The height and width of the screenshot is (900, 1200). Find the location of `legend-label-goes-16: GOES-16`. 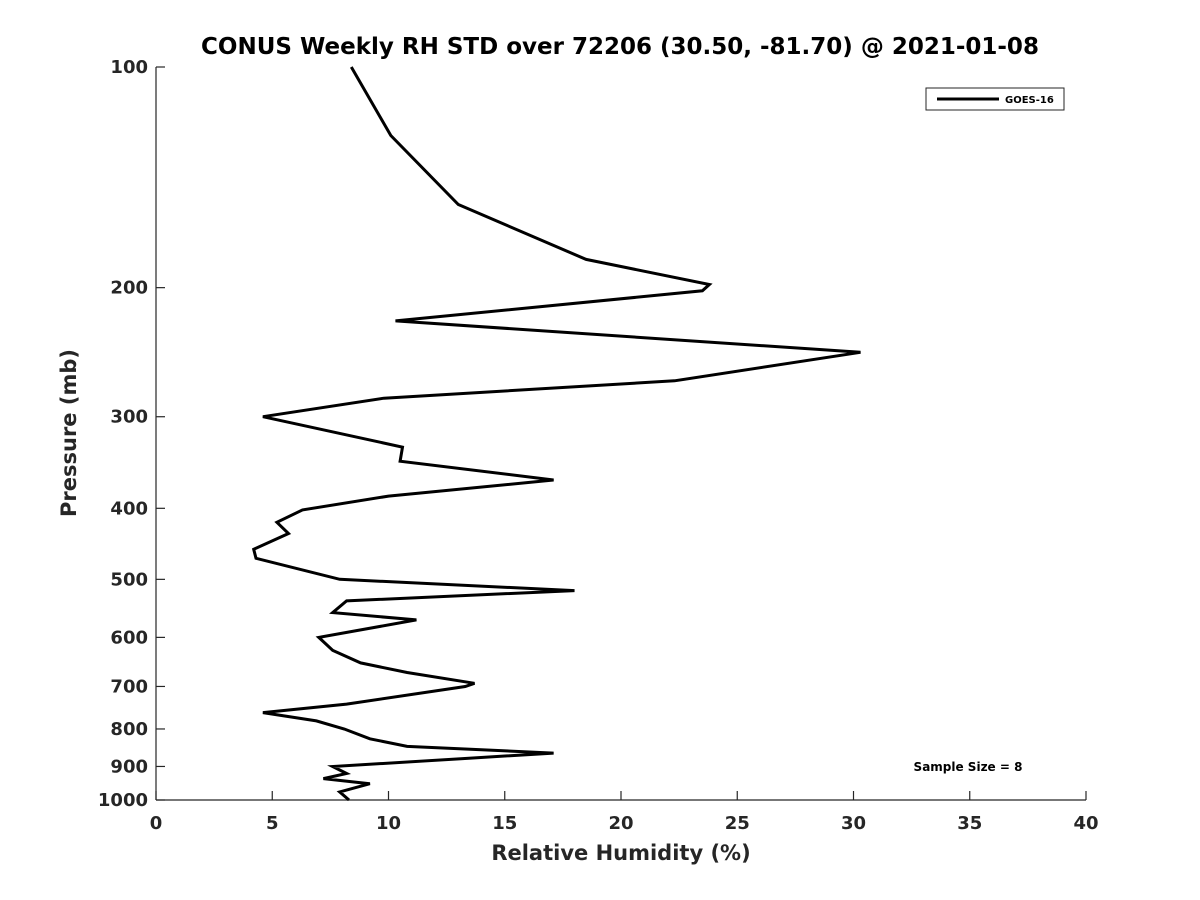

legend-label-goes-16: GOES-16 is located at coordinates (1029, 100).